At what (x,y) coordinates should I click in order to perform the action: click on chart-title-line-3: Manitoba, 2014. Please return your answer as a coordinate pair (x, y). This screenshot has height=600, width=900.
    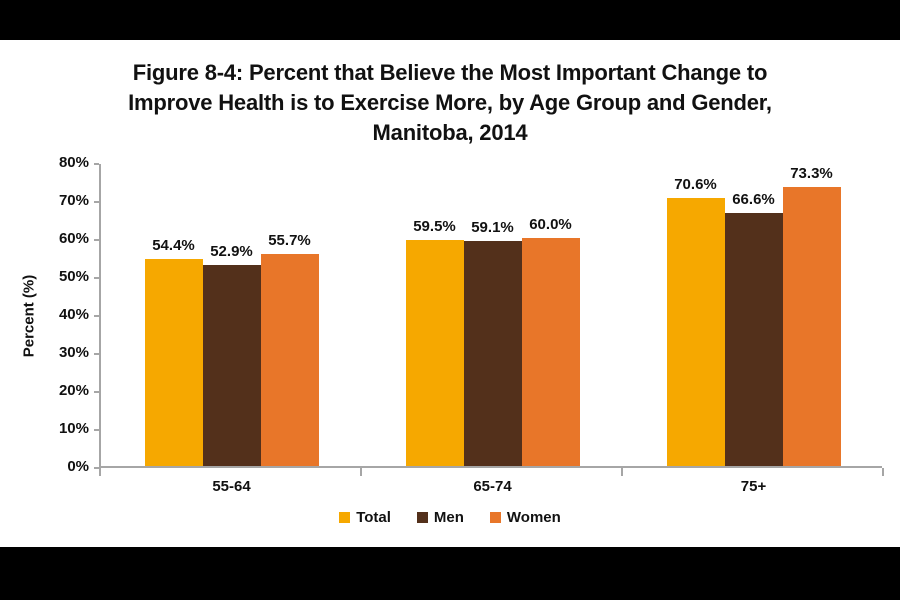
    Looking at the image, I should click on (450, 132).